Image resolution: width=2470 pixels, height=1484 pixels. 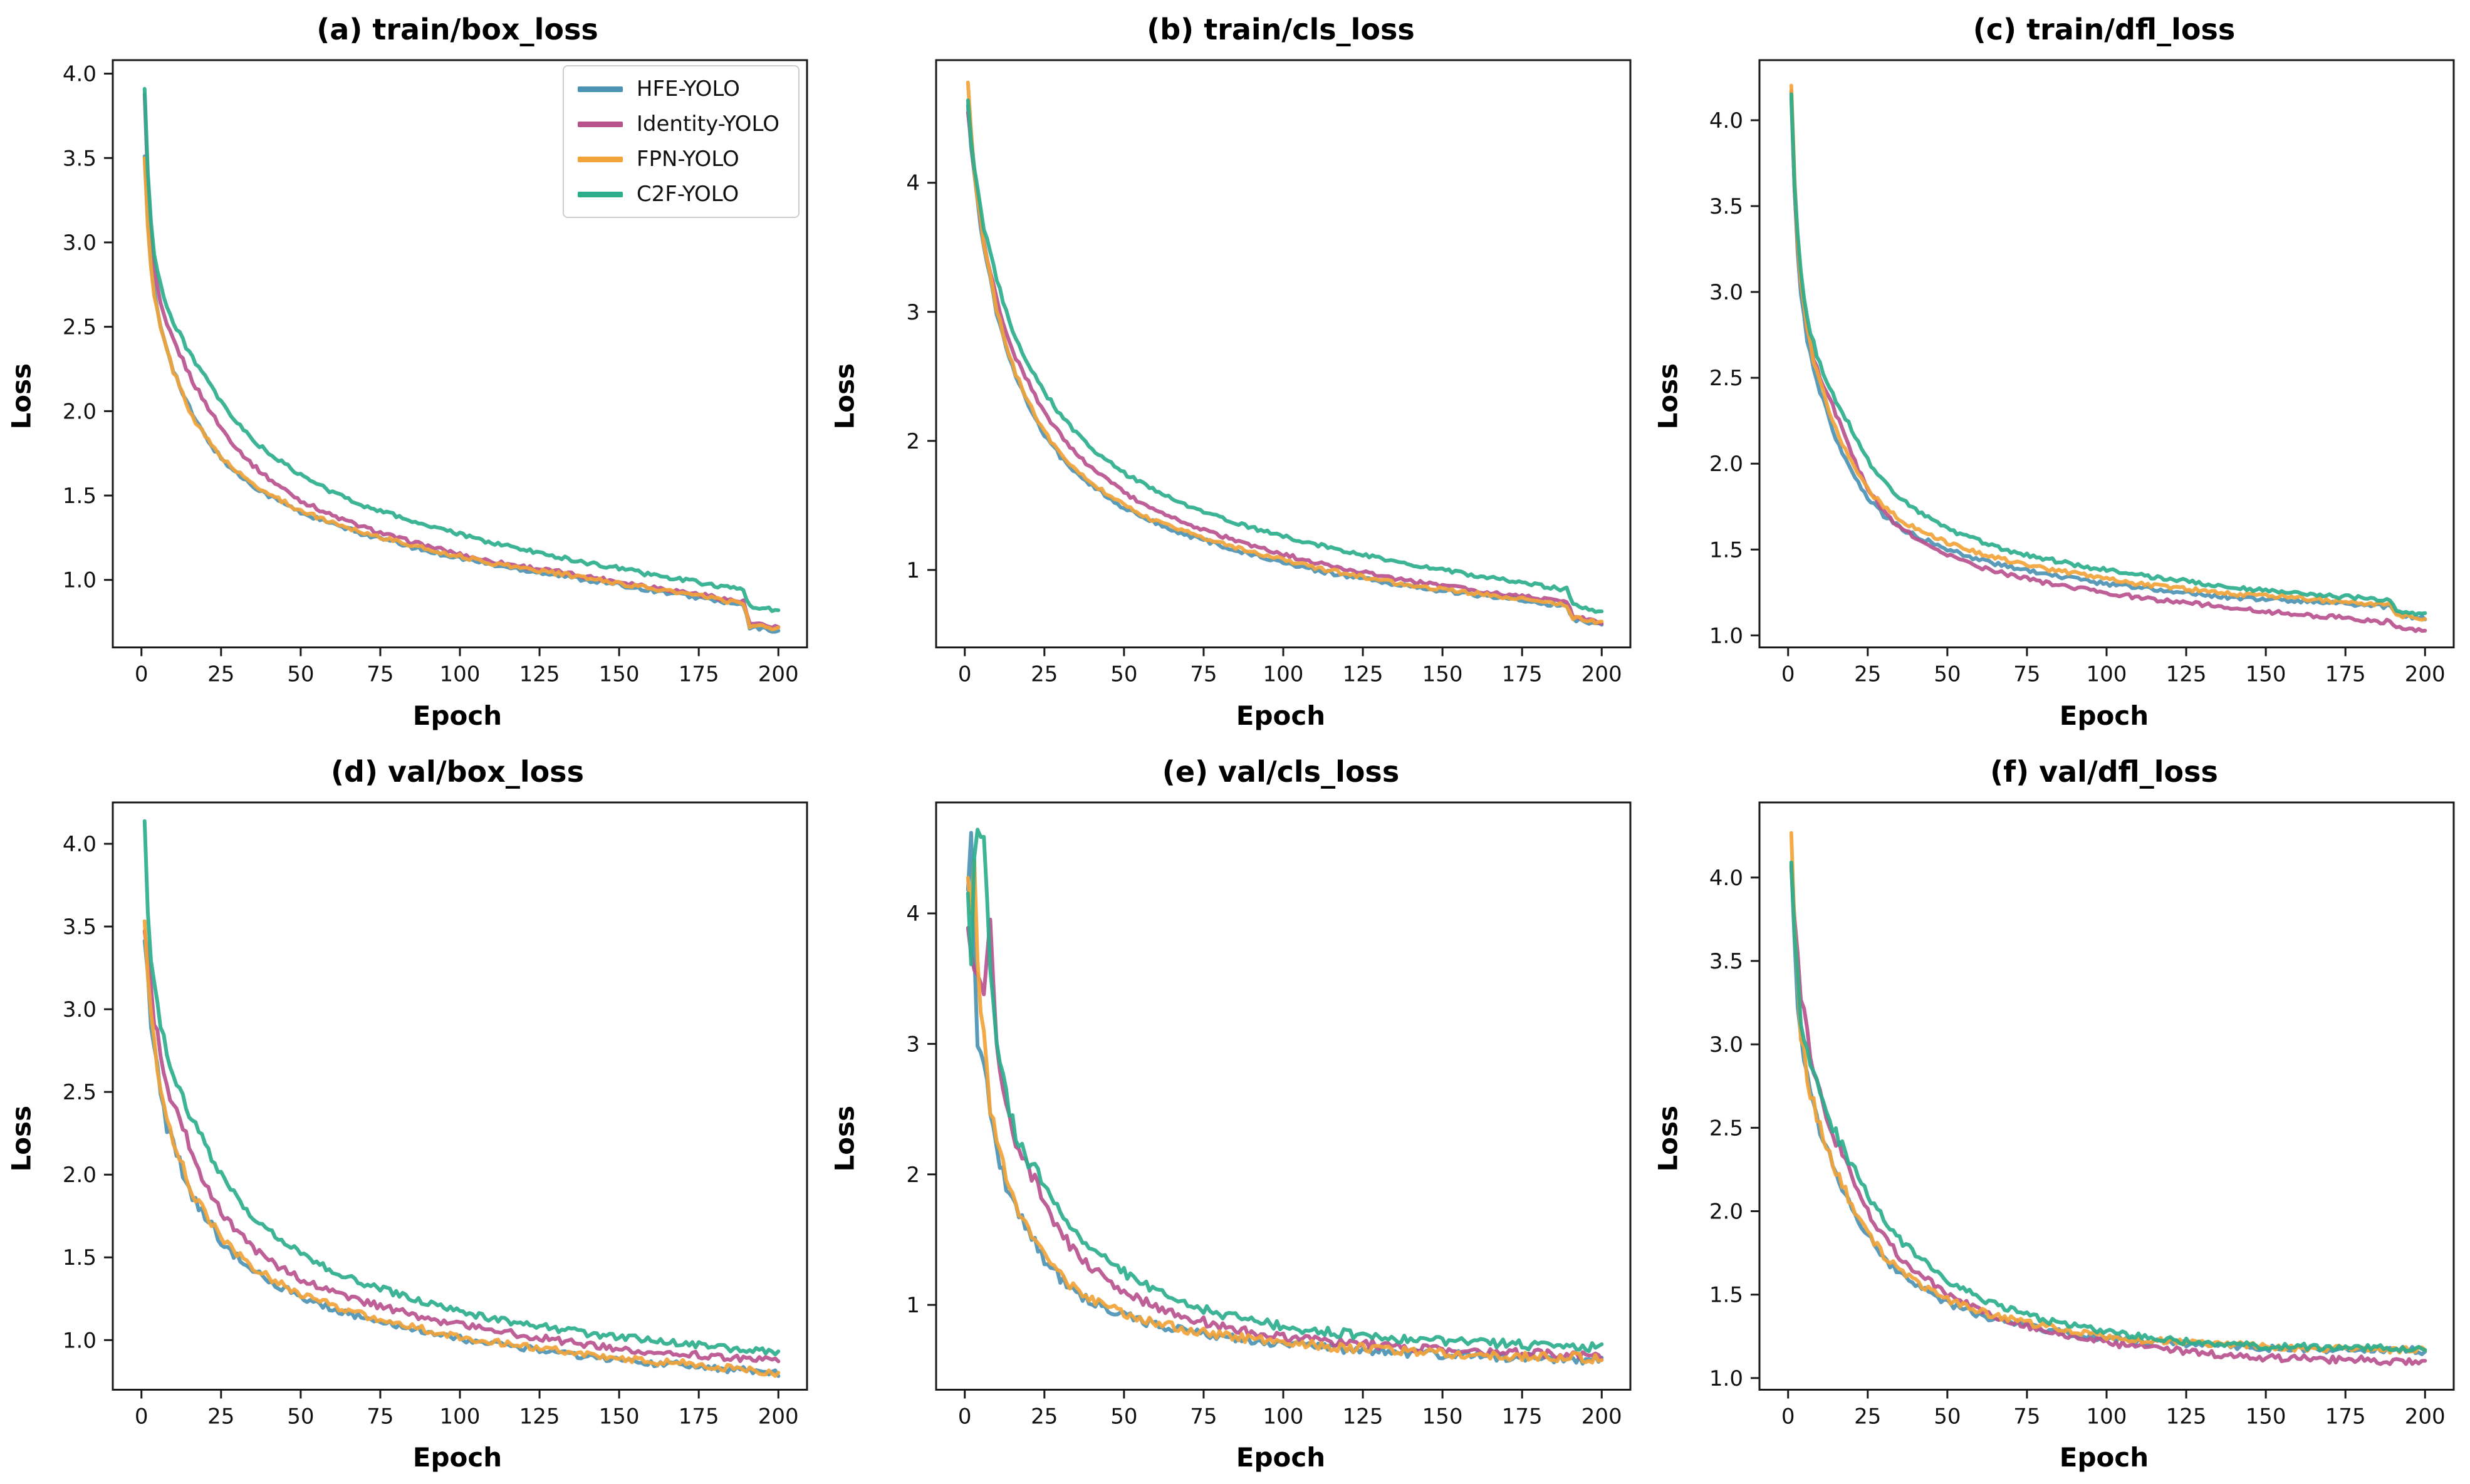 What do you see at coordinates (1281, 29) in the screenshot?
I see `panel-title: (b) train/cls_loss` at bounding box center [1281, 29].